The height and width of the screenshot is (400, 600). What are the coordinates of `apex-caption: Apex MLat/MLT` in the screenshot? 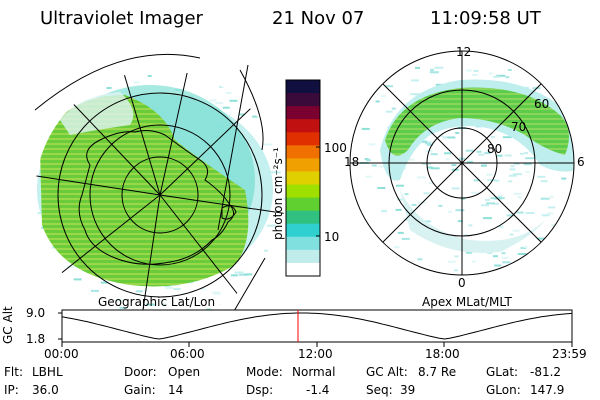 It's located at (467, 302).